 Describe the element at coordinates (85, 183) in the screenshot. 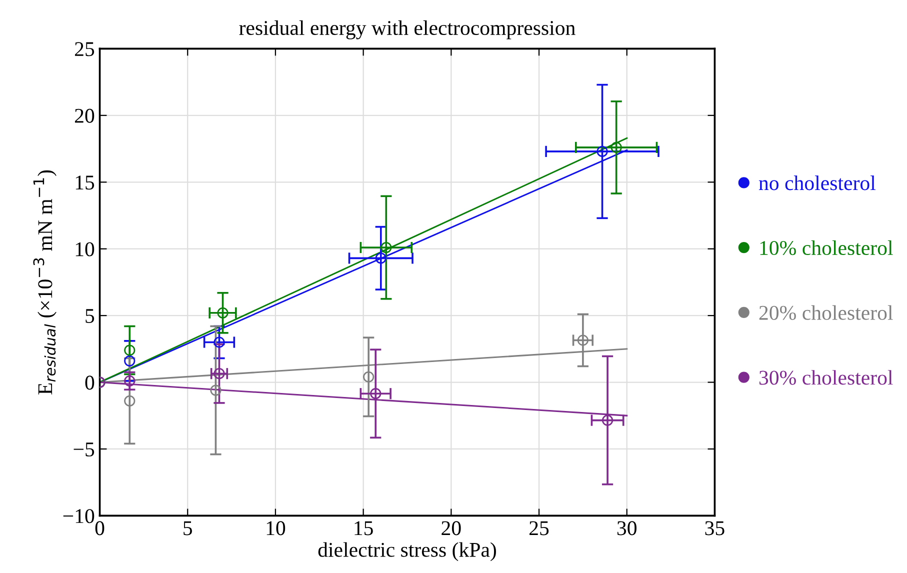

I see `y-tick-label: 15` at that location.